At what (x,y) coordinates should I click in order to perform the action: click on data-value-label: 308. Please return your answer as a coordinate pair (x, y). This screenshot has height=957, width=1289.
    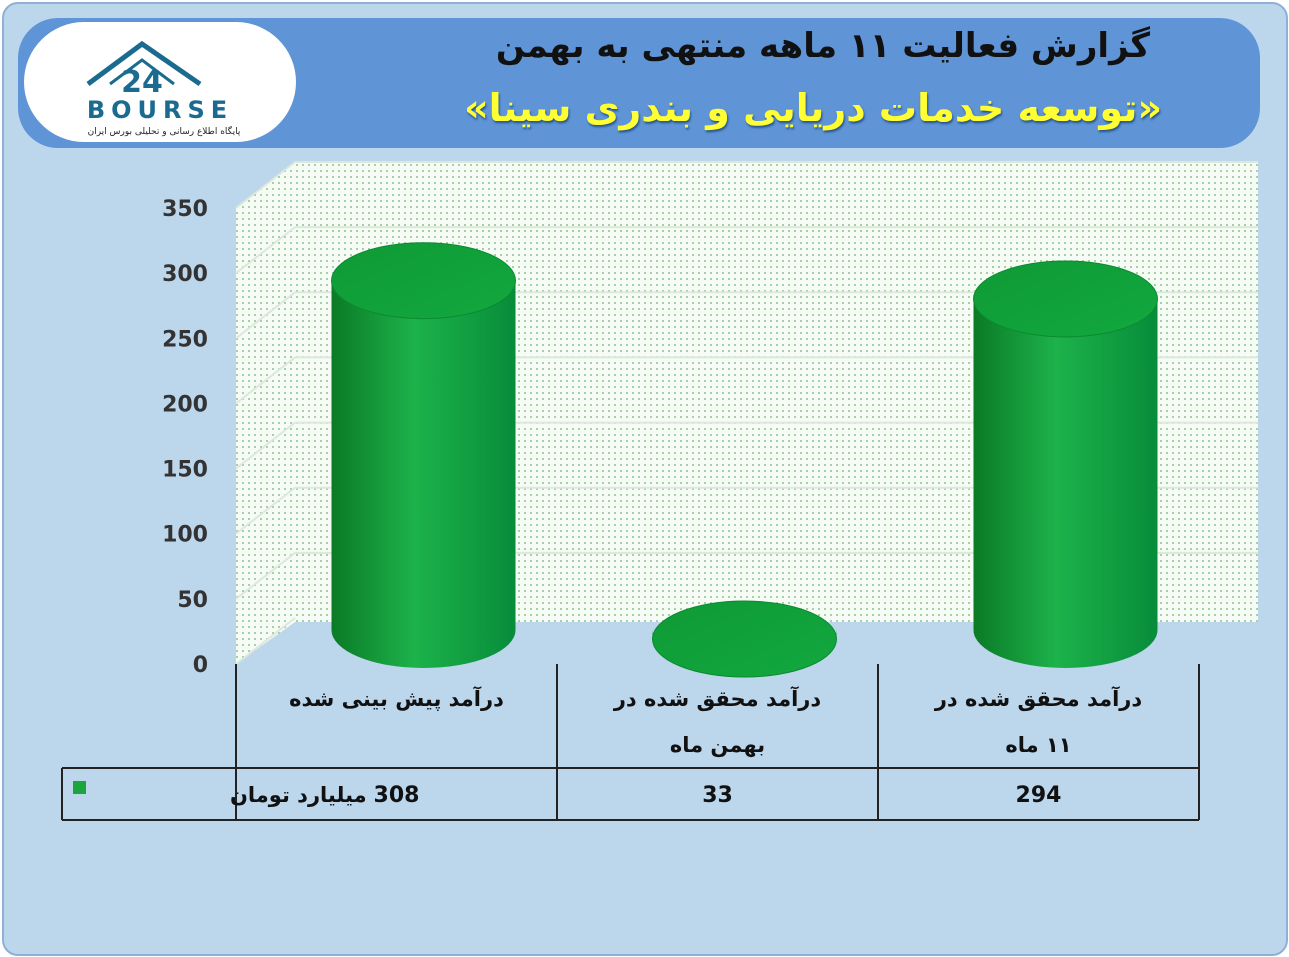
    Looking at the image, I should click on (397, 795).